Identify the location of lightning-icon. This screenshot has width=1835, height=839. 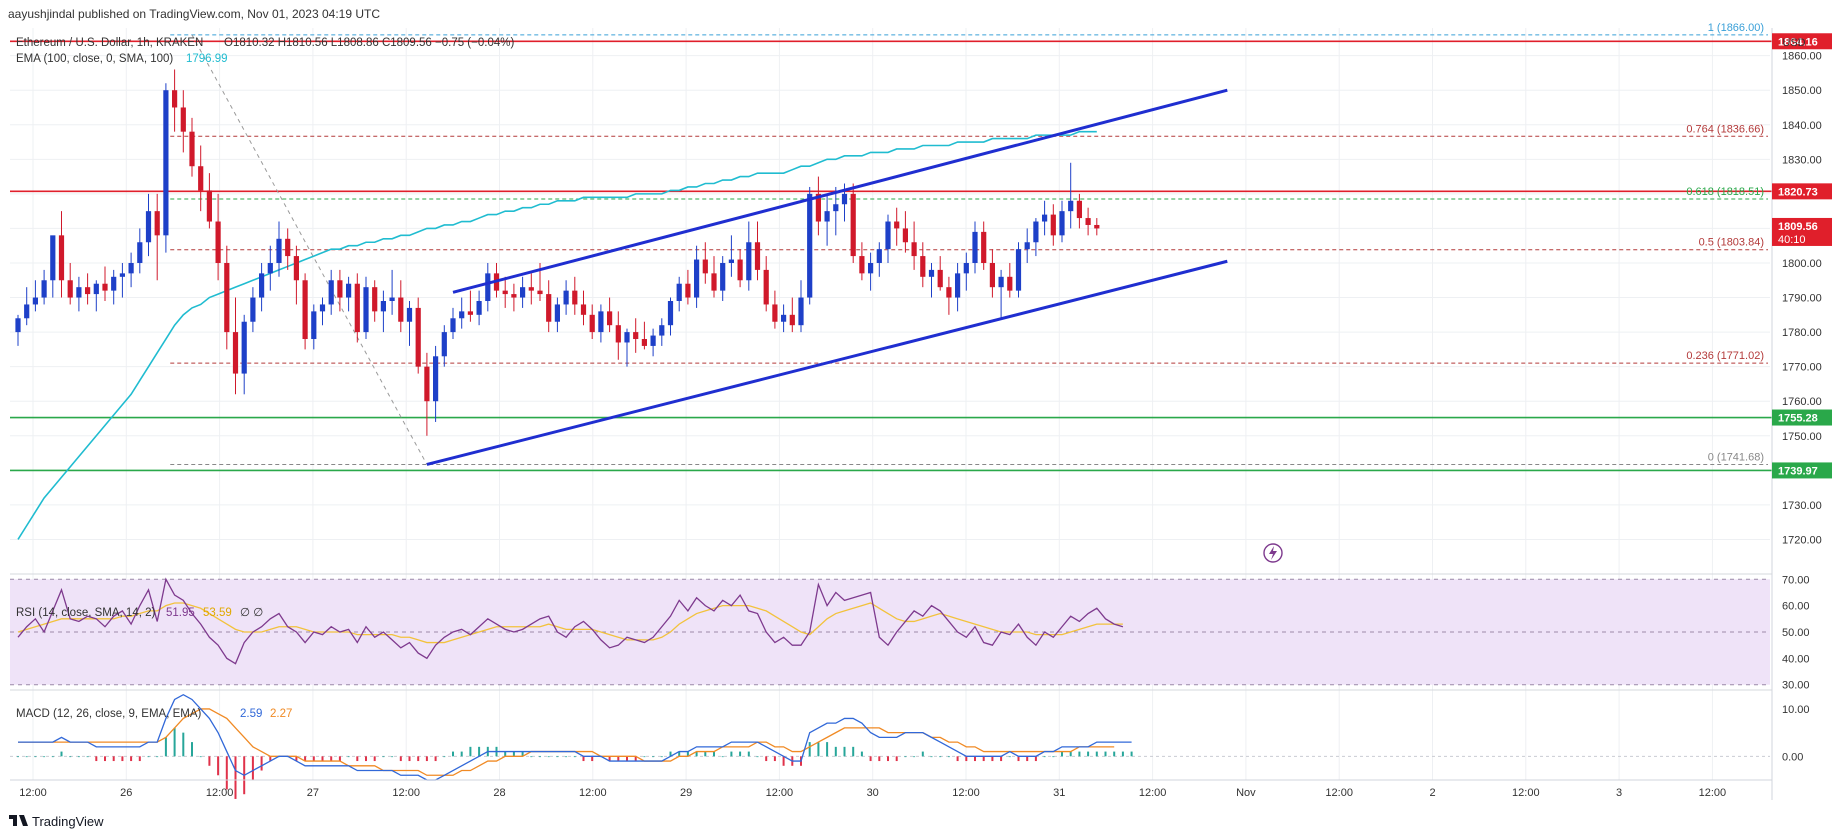
(1273, 553).